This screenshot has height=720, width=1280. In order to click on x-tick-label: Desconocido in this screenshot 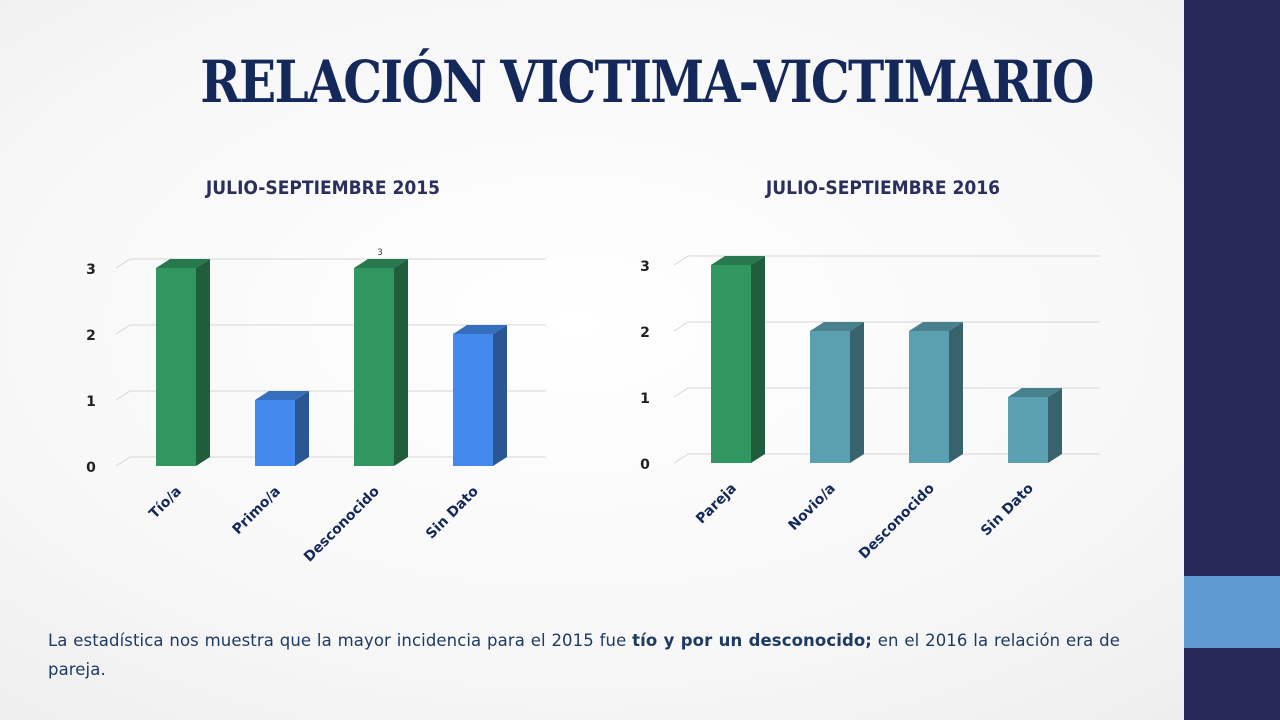, I will do `click(897, 521)`.